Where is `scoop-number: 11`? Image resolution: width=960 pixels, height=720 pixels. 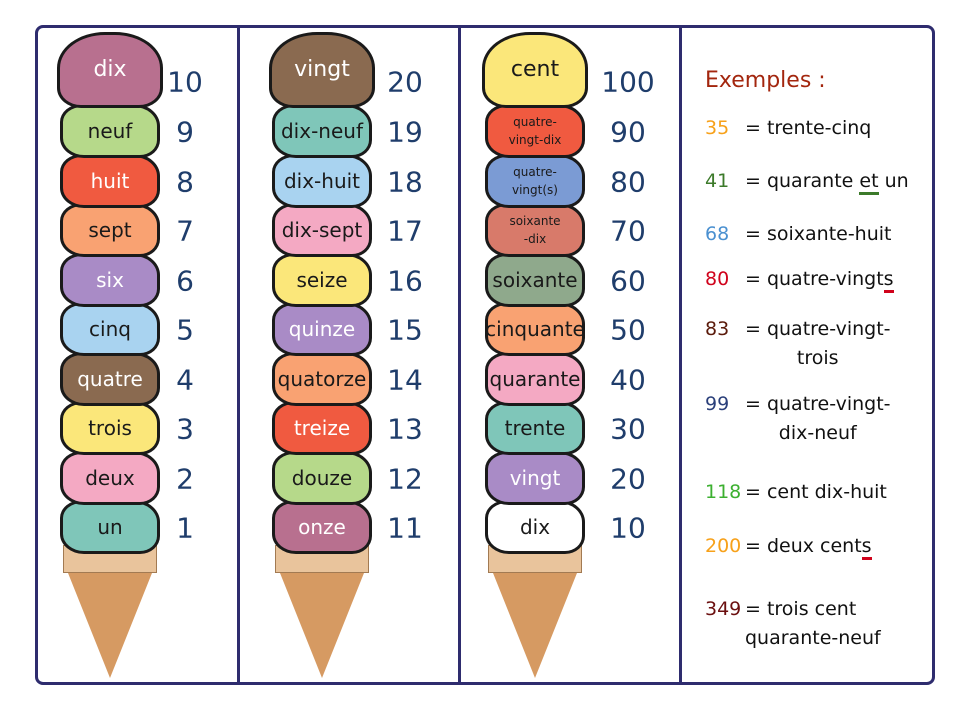
scoop-number: 11 is located at coordinates (405, 528).